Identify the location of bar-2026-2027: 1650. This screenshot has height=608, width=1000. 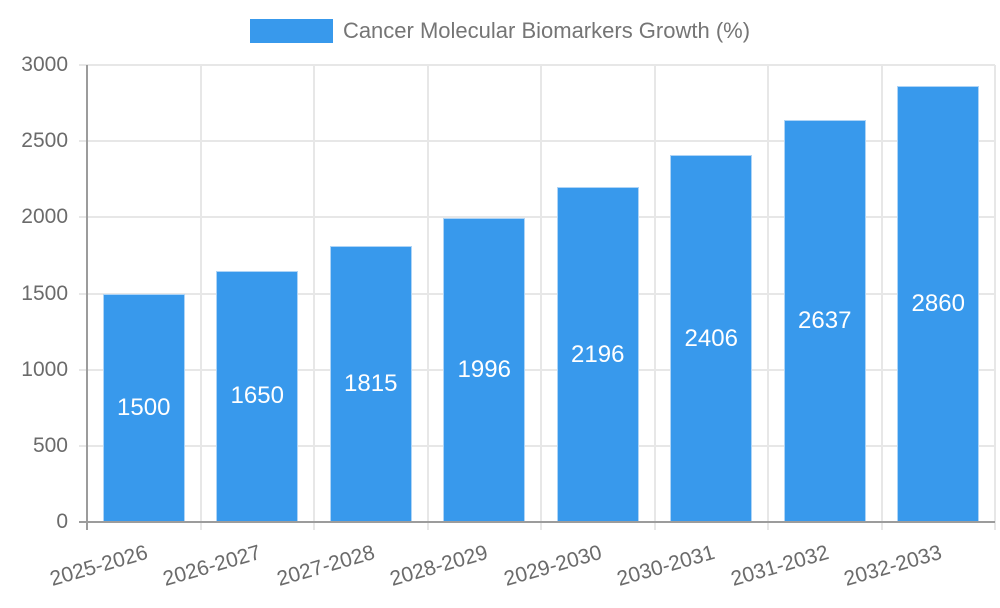
(257, 396).